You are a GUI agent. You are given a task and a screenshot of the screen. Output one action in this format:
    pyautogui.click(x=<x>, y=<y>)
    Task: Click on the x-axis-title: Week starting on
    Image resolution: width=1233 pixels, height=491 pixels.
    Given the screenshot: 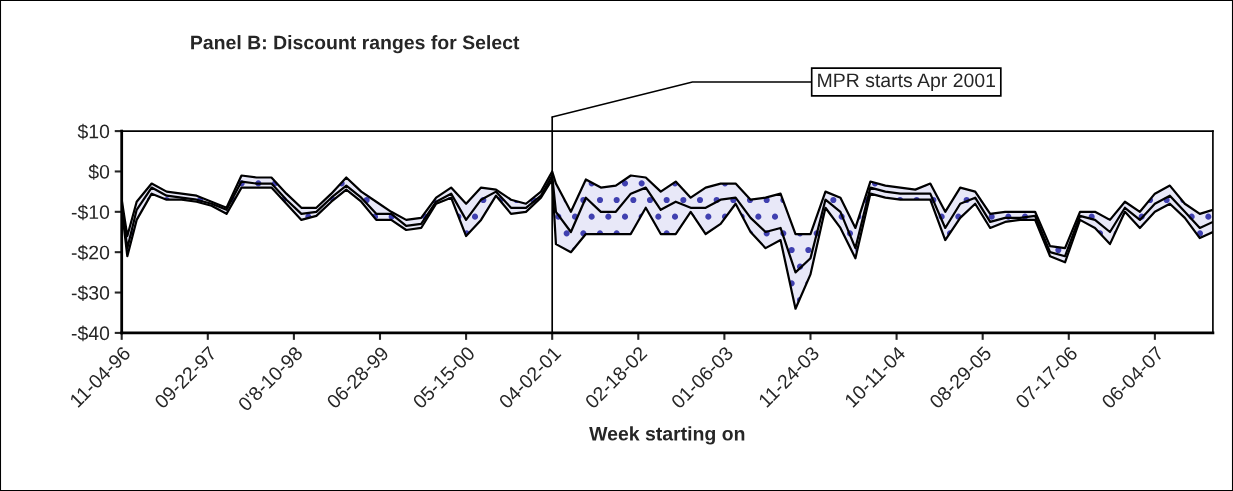 What is the action you would take?
    pyautogui.click(x=667, y=435)
    